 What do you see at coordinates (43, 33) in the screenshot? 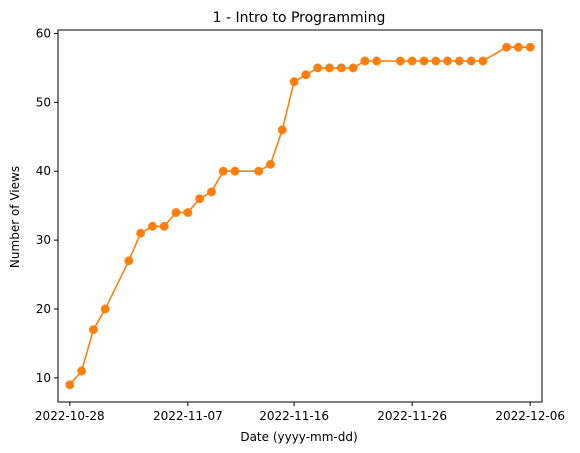
I see `y-tick-label: 60` at bounding box center [43, 33].